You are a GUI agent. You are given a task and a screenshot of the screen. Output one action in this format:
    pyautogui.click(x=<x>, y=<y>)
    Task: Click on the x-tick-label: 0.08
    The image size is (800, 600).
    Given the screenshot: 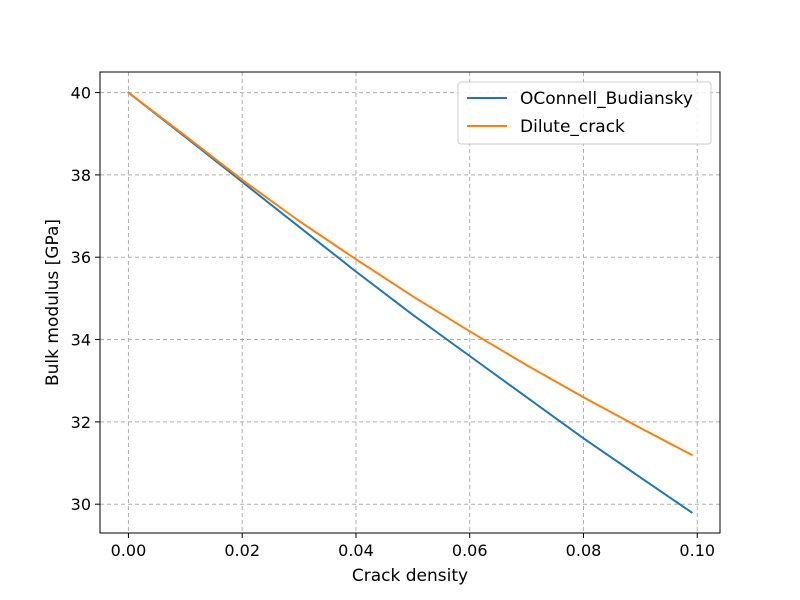 What is the action you would take?
    pyautogui.click(x=584, y=550)
    